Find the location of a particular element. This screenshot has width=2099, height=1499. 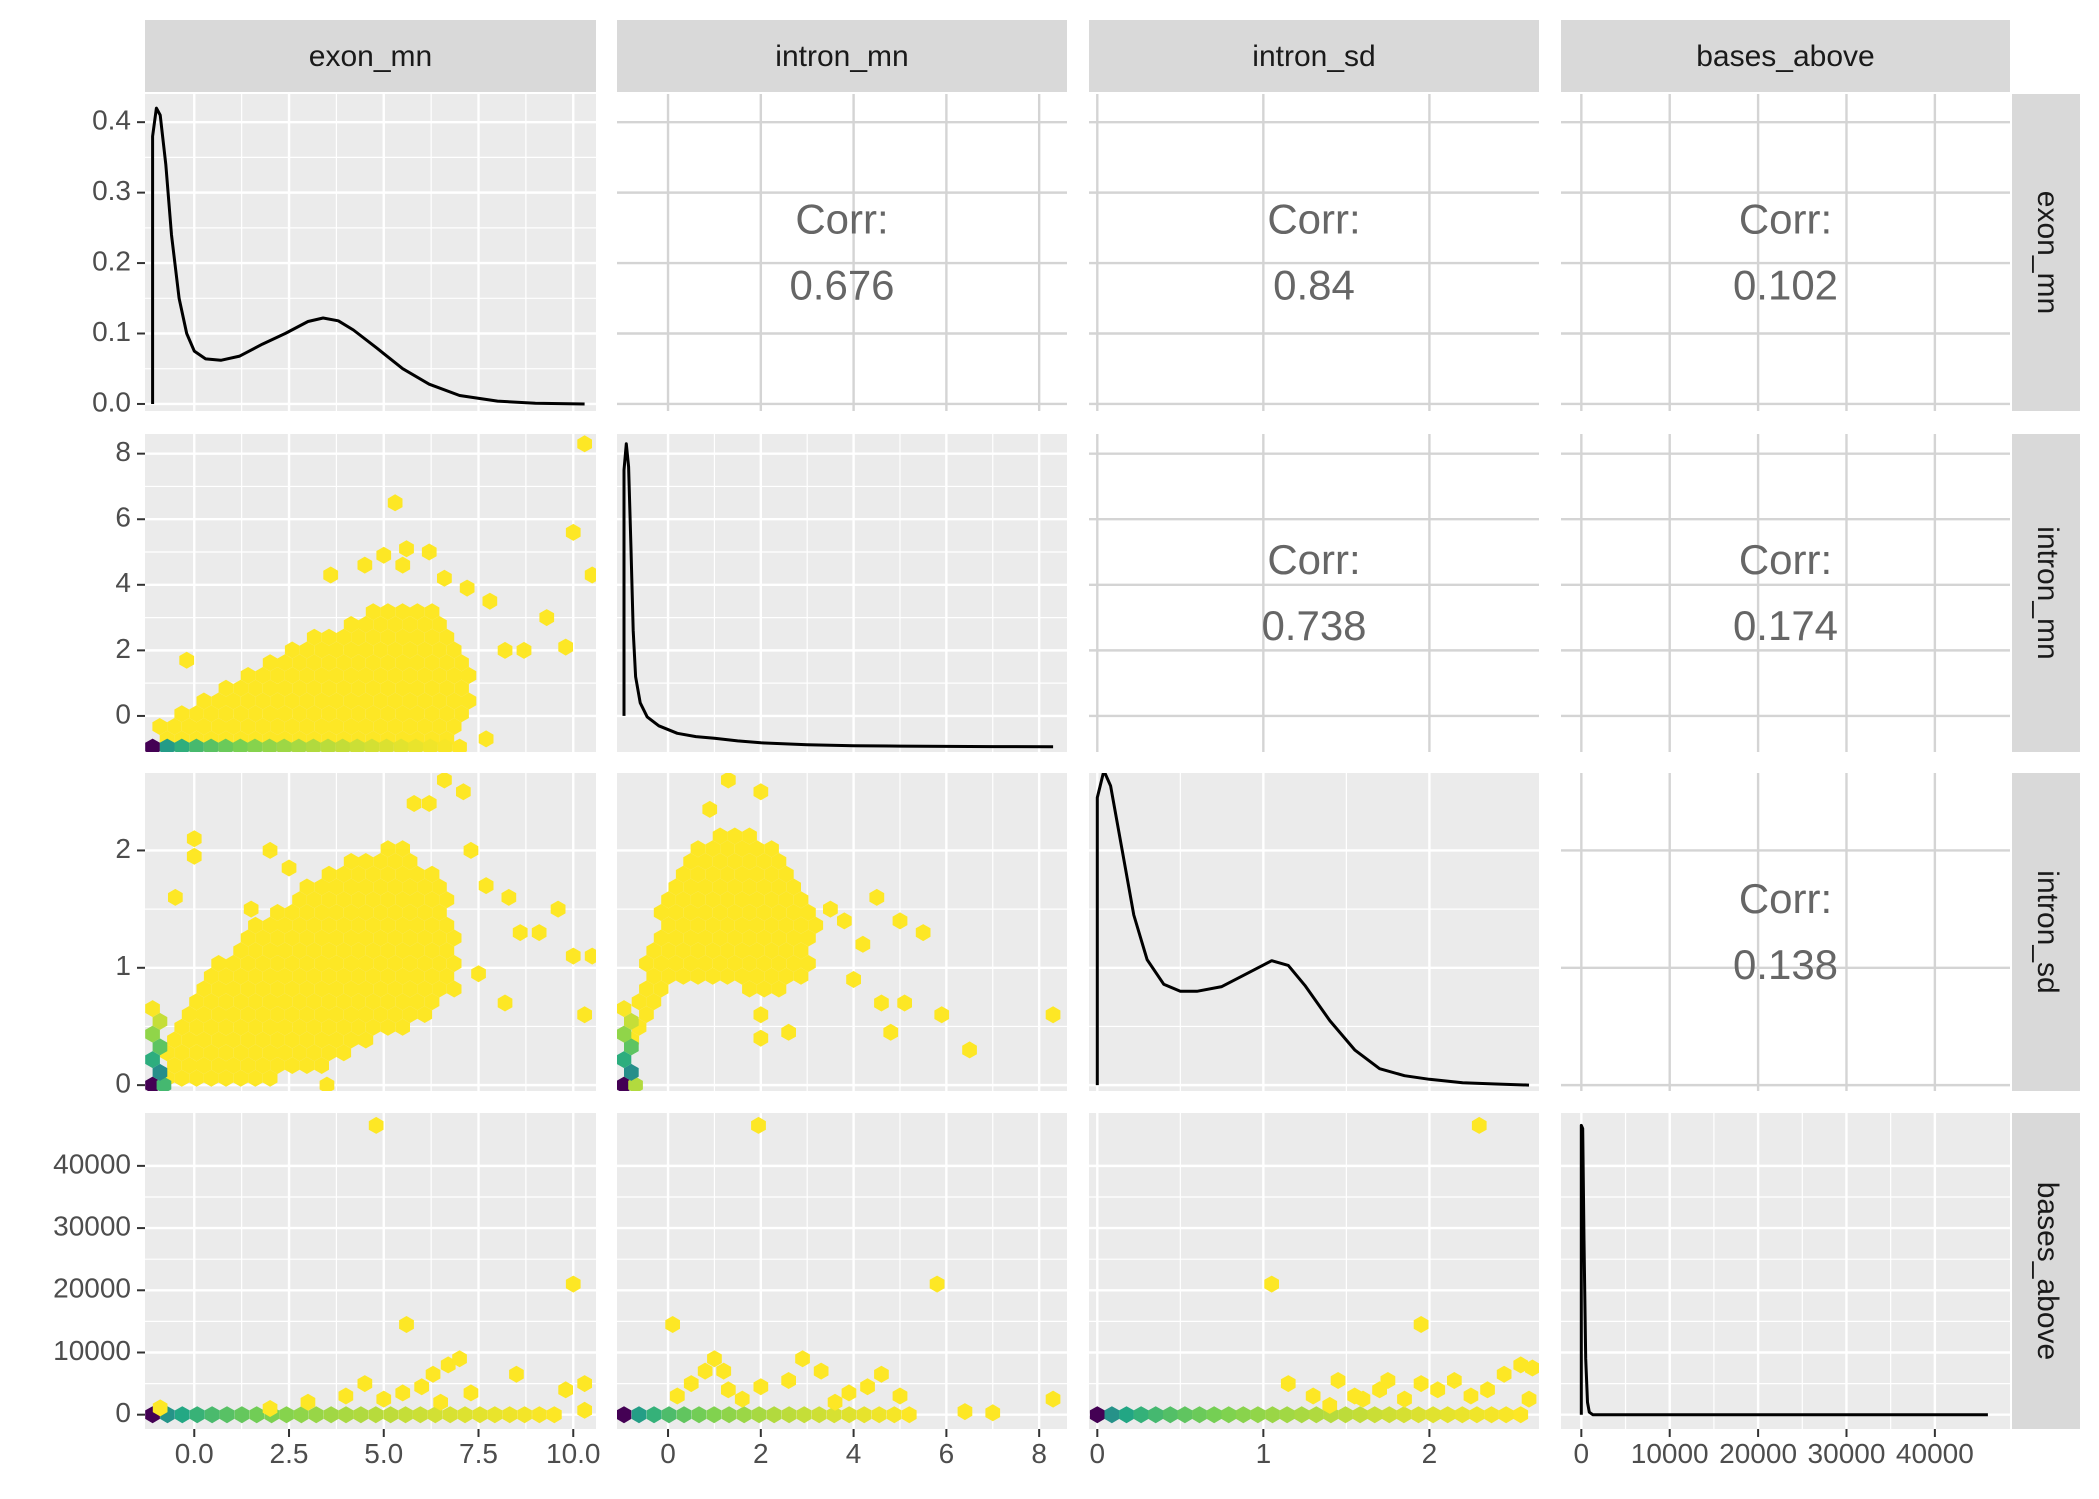

panel-background is located at coordinates (842, 593).